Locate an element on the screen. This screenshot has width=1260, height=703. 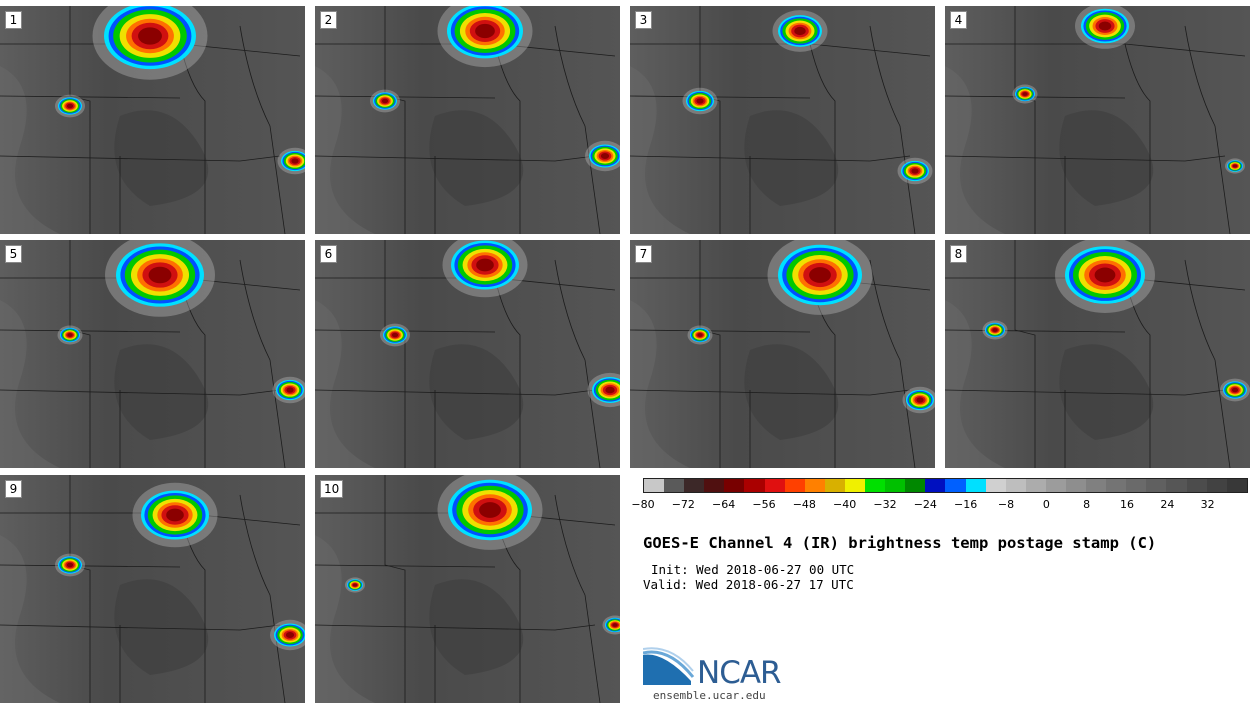
panel-number: 4 is located at coordinates (958, 20).